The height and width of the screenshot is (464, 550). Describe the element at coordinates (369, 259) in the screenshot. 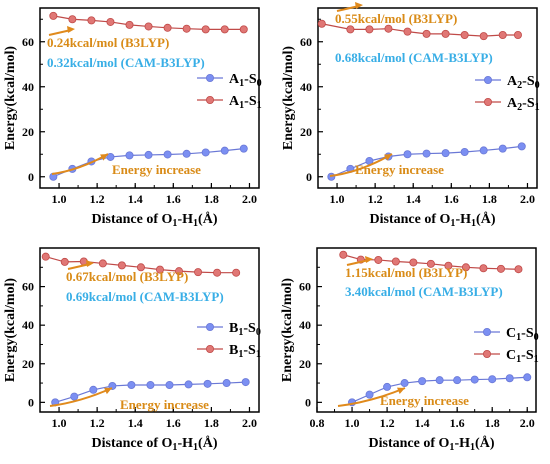

I see `gap-arrow-head-icon` at that location.